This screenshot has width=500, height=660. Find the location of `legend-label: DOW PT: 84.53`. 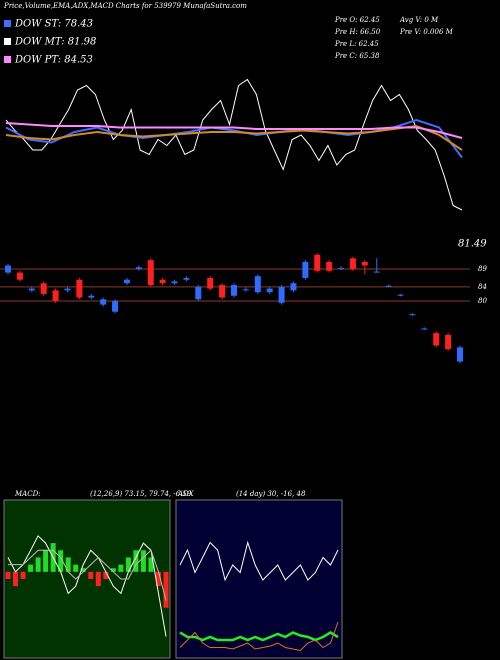

legend-label: DOW PT: 84.53 is located at coordinates (53, 60).